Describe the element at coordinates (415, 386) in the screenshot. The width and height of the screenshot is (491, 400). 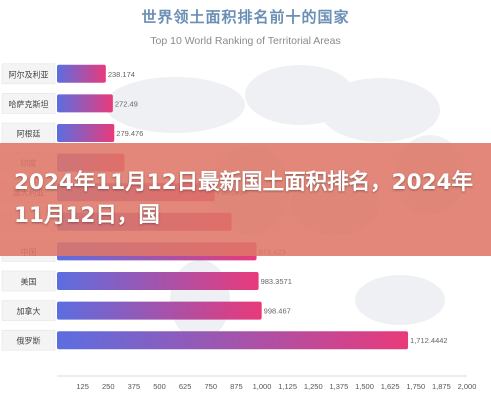
I see `x-tick-label: 1,750` at that location.